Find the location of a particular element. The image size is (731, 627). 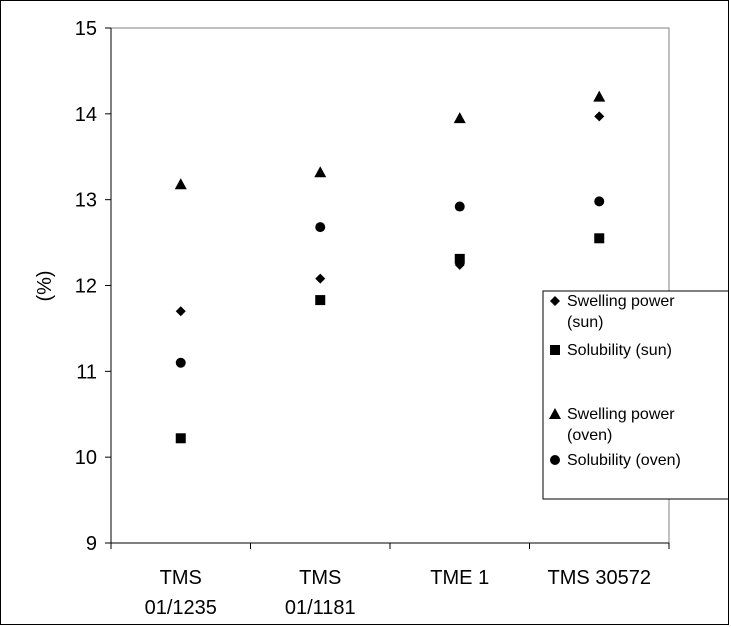

y-tick-label: 13 is located at coordinates (86, 201).